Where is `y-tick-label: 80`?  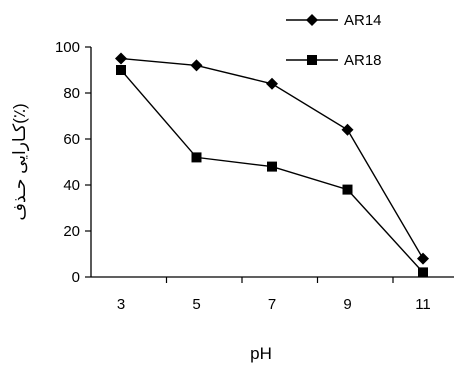
y-tick-label: 80 is located at coordinates (71, 93).